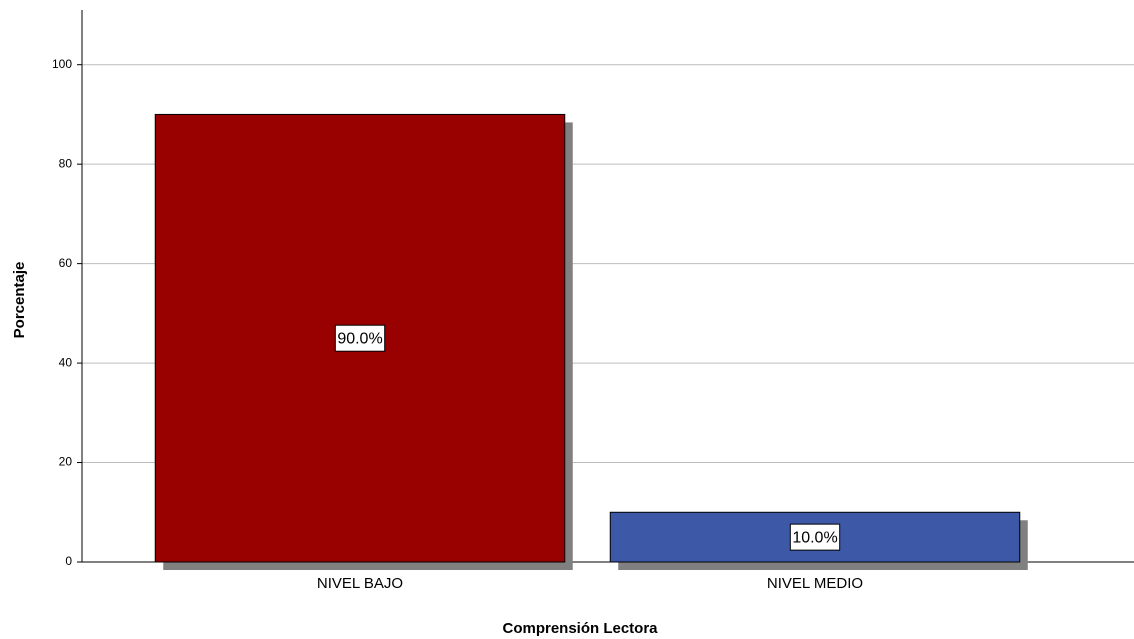 This screenshot has height=639, width=1134. Describe the element at coordinates (66, 462) in the screenshot. I see `y-tick-label: 20` at that location.